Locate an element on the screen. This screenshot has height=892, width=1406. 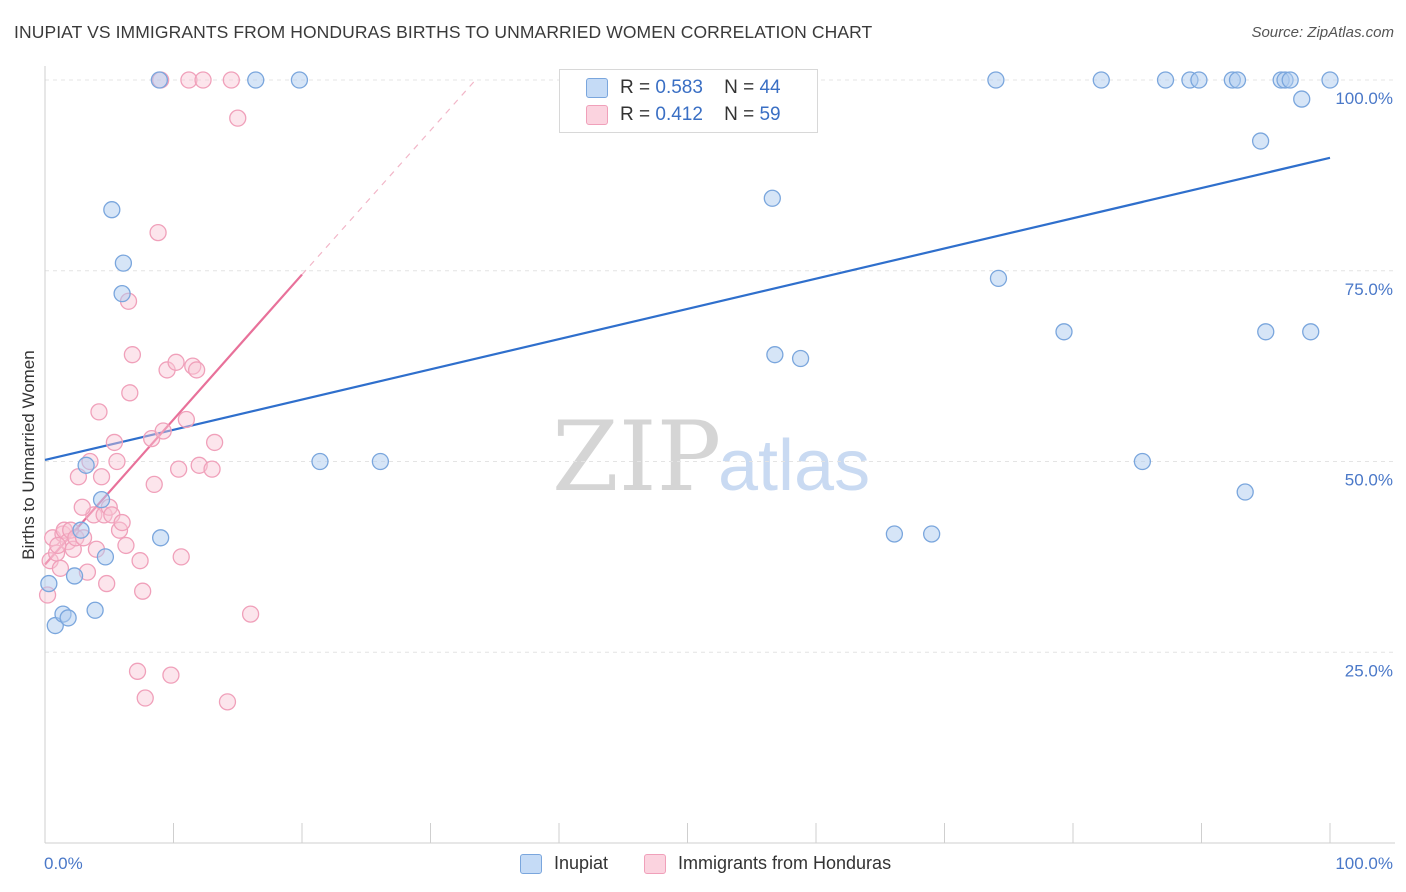
honduras-legend-label: Immigrants from Honduras is located at coordinates (785, 863).